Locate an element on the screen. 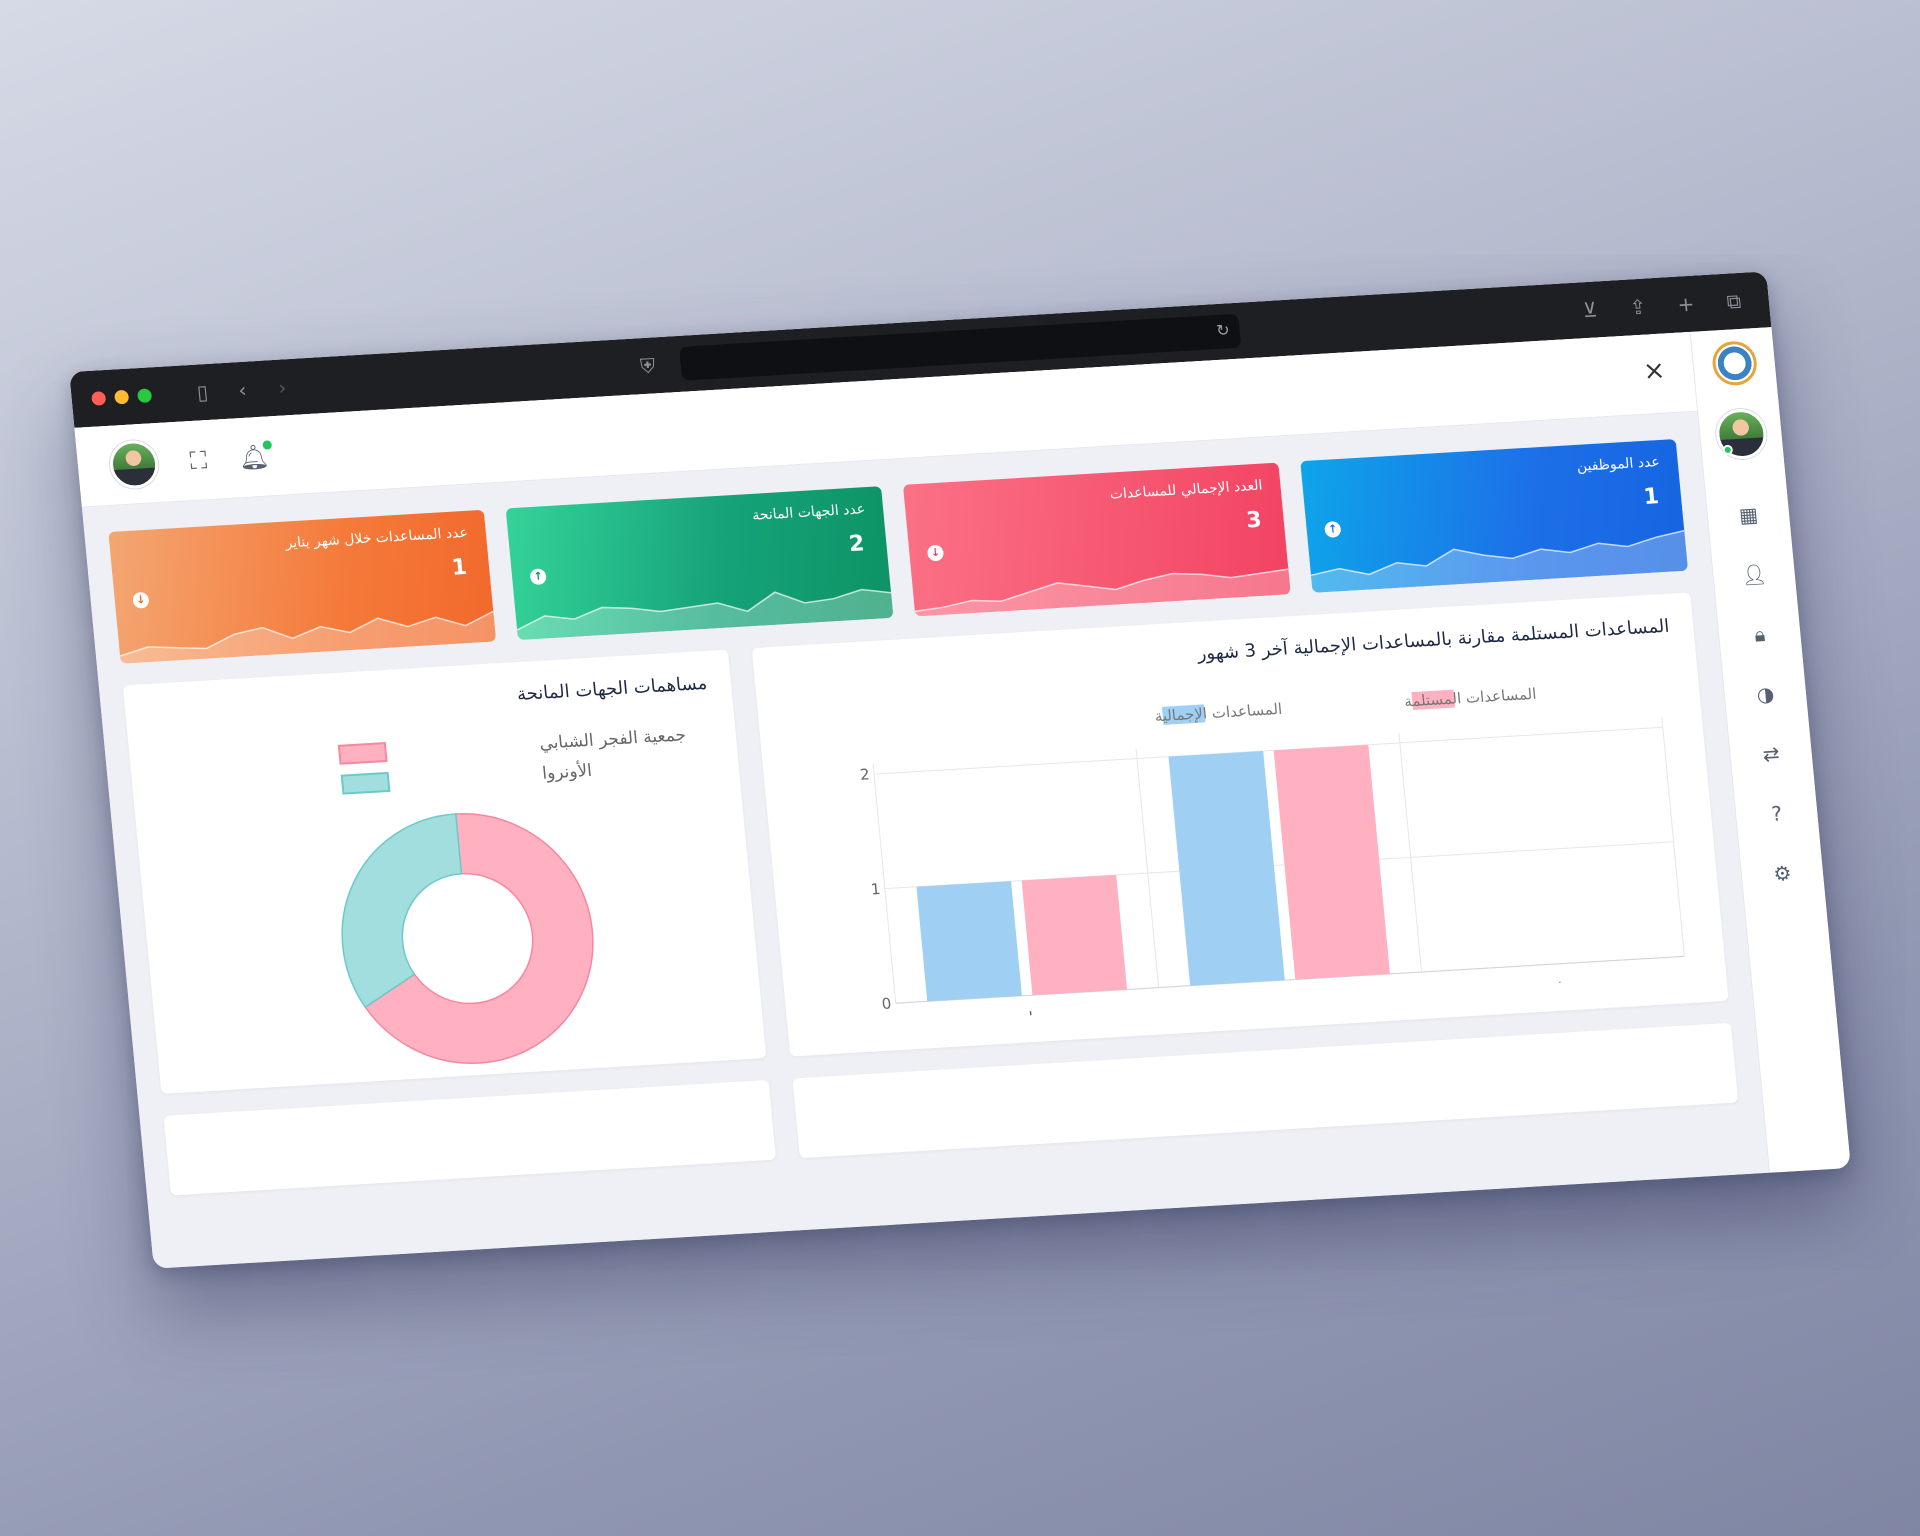 The height and width of the screenshot is (1536, 1920). app-logo is located at coordinates (1734, 363).